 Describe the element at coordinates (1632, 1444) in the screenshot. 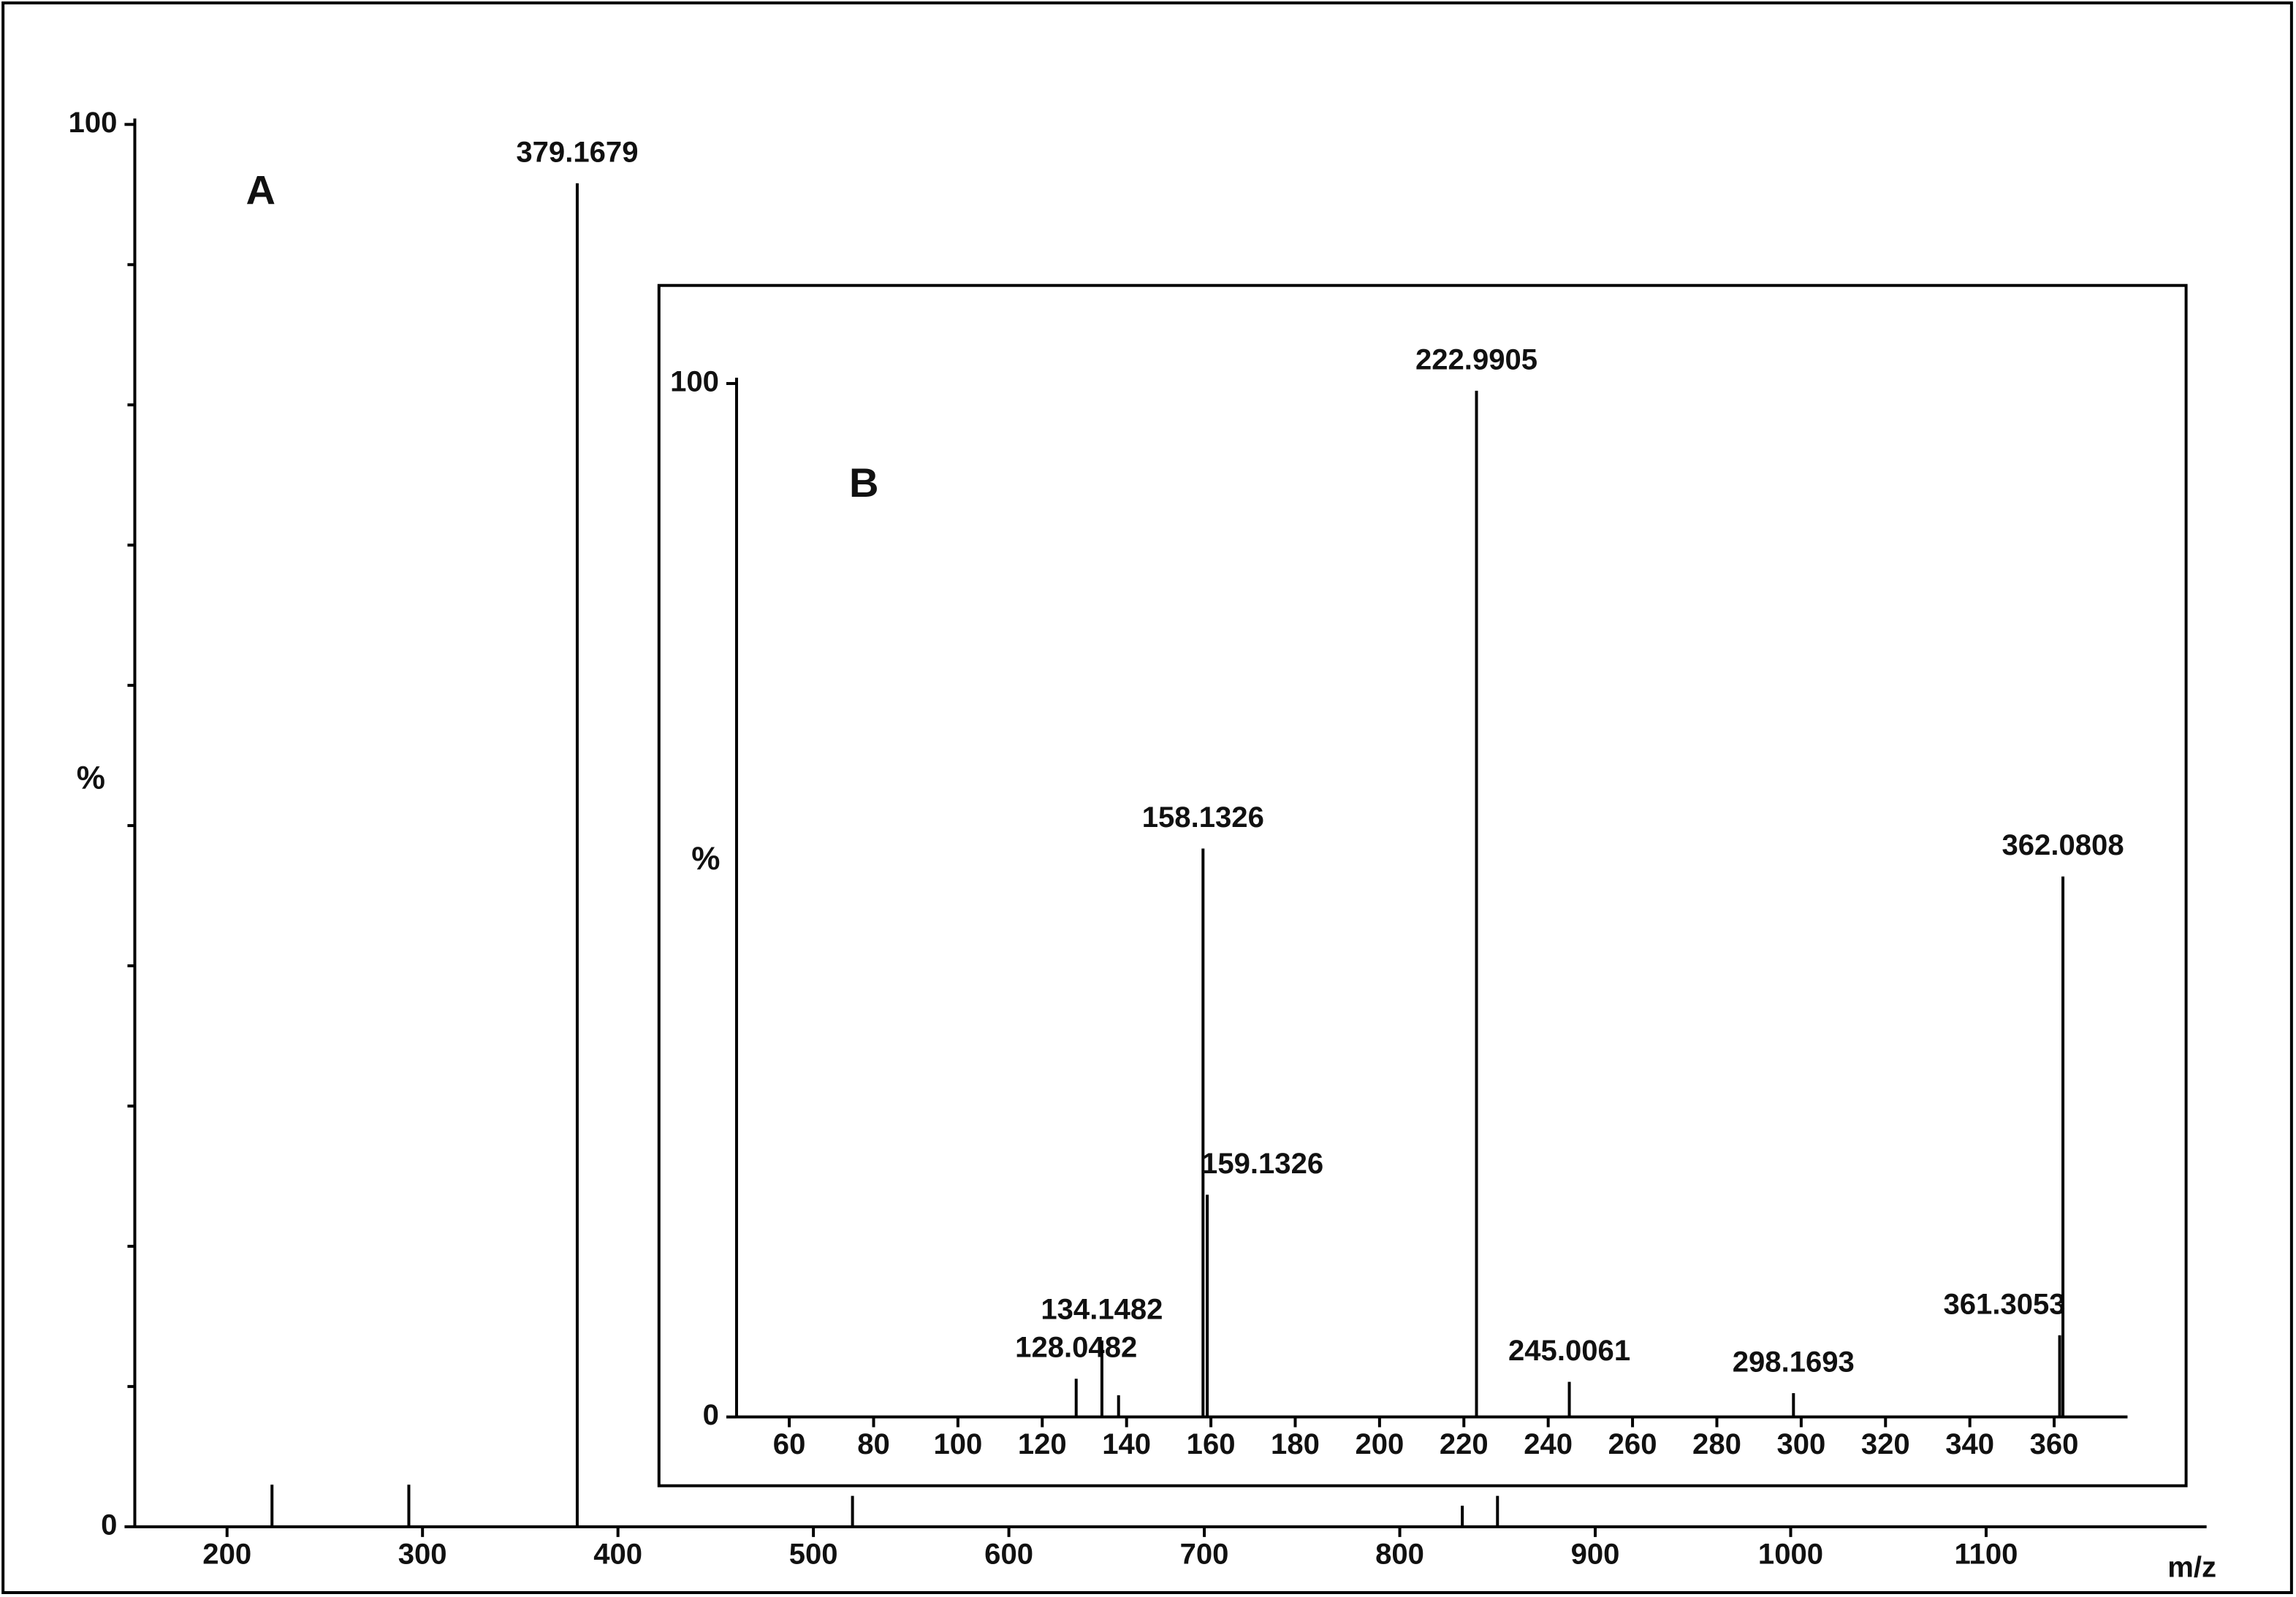

I see `x-tick-label: 260` at that location.